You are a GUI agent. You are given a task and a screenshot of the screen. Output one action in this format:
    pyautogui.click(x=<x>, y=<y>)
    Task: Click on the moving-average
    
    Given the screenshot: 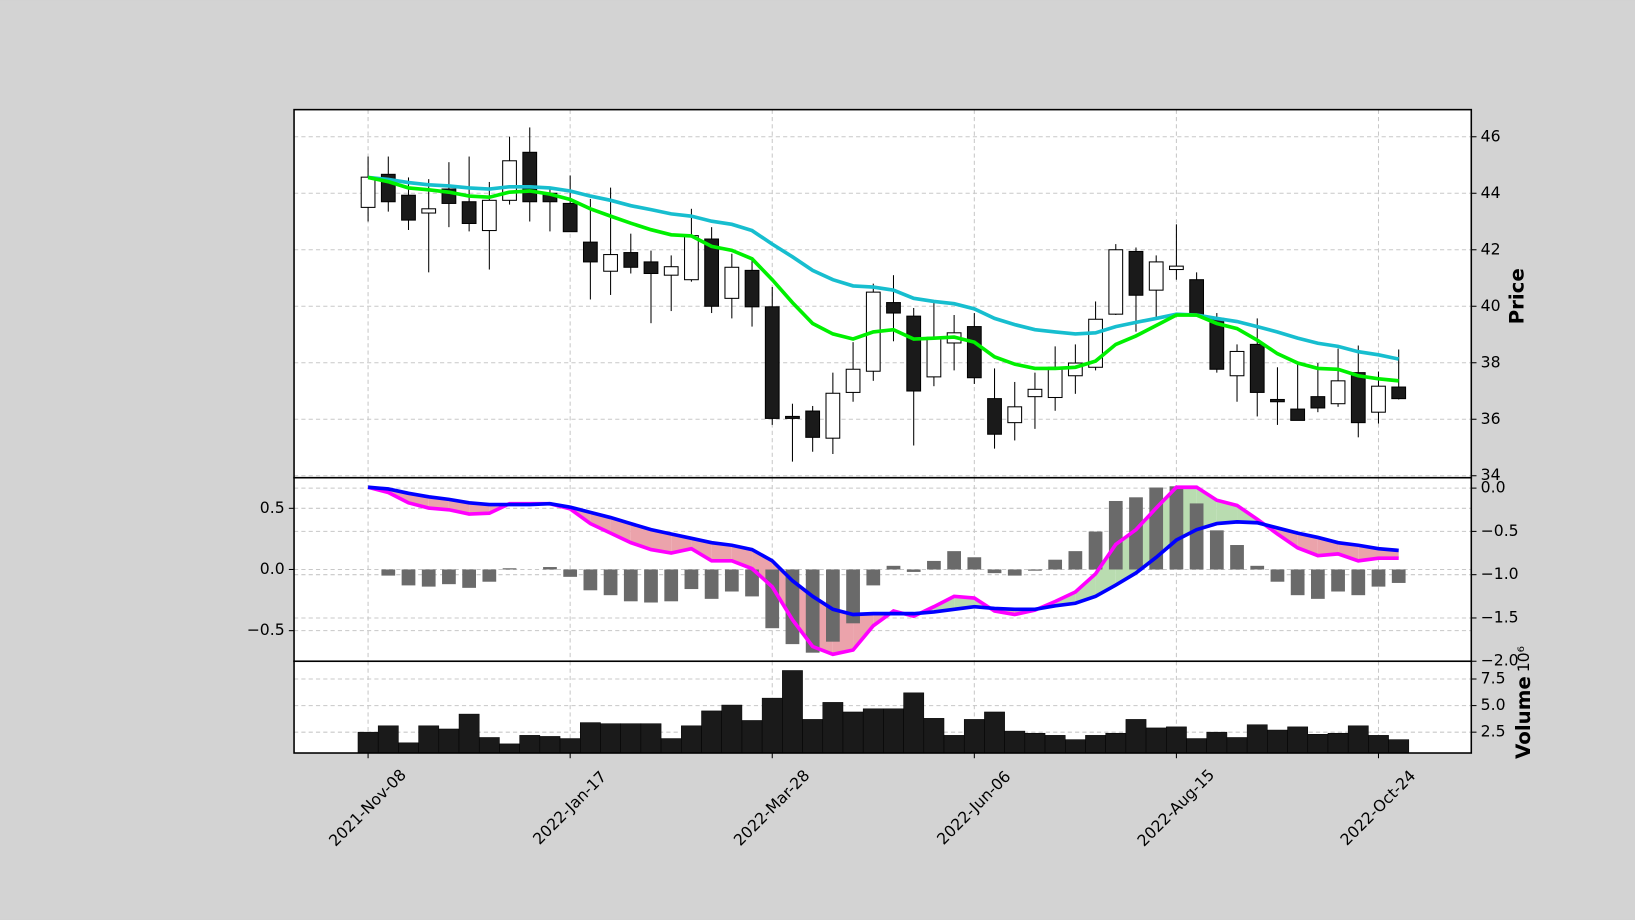 What is the action you would take?
    pyautogui.click(x=883, y=279)
    